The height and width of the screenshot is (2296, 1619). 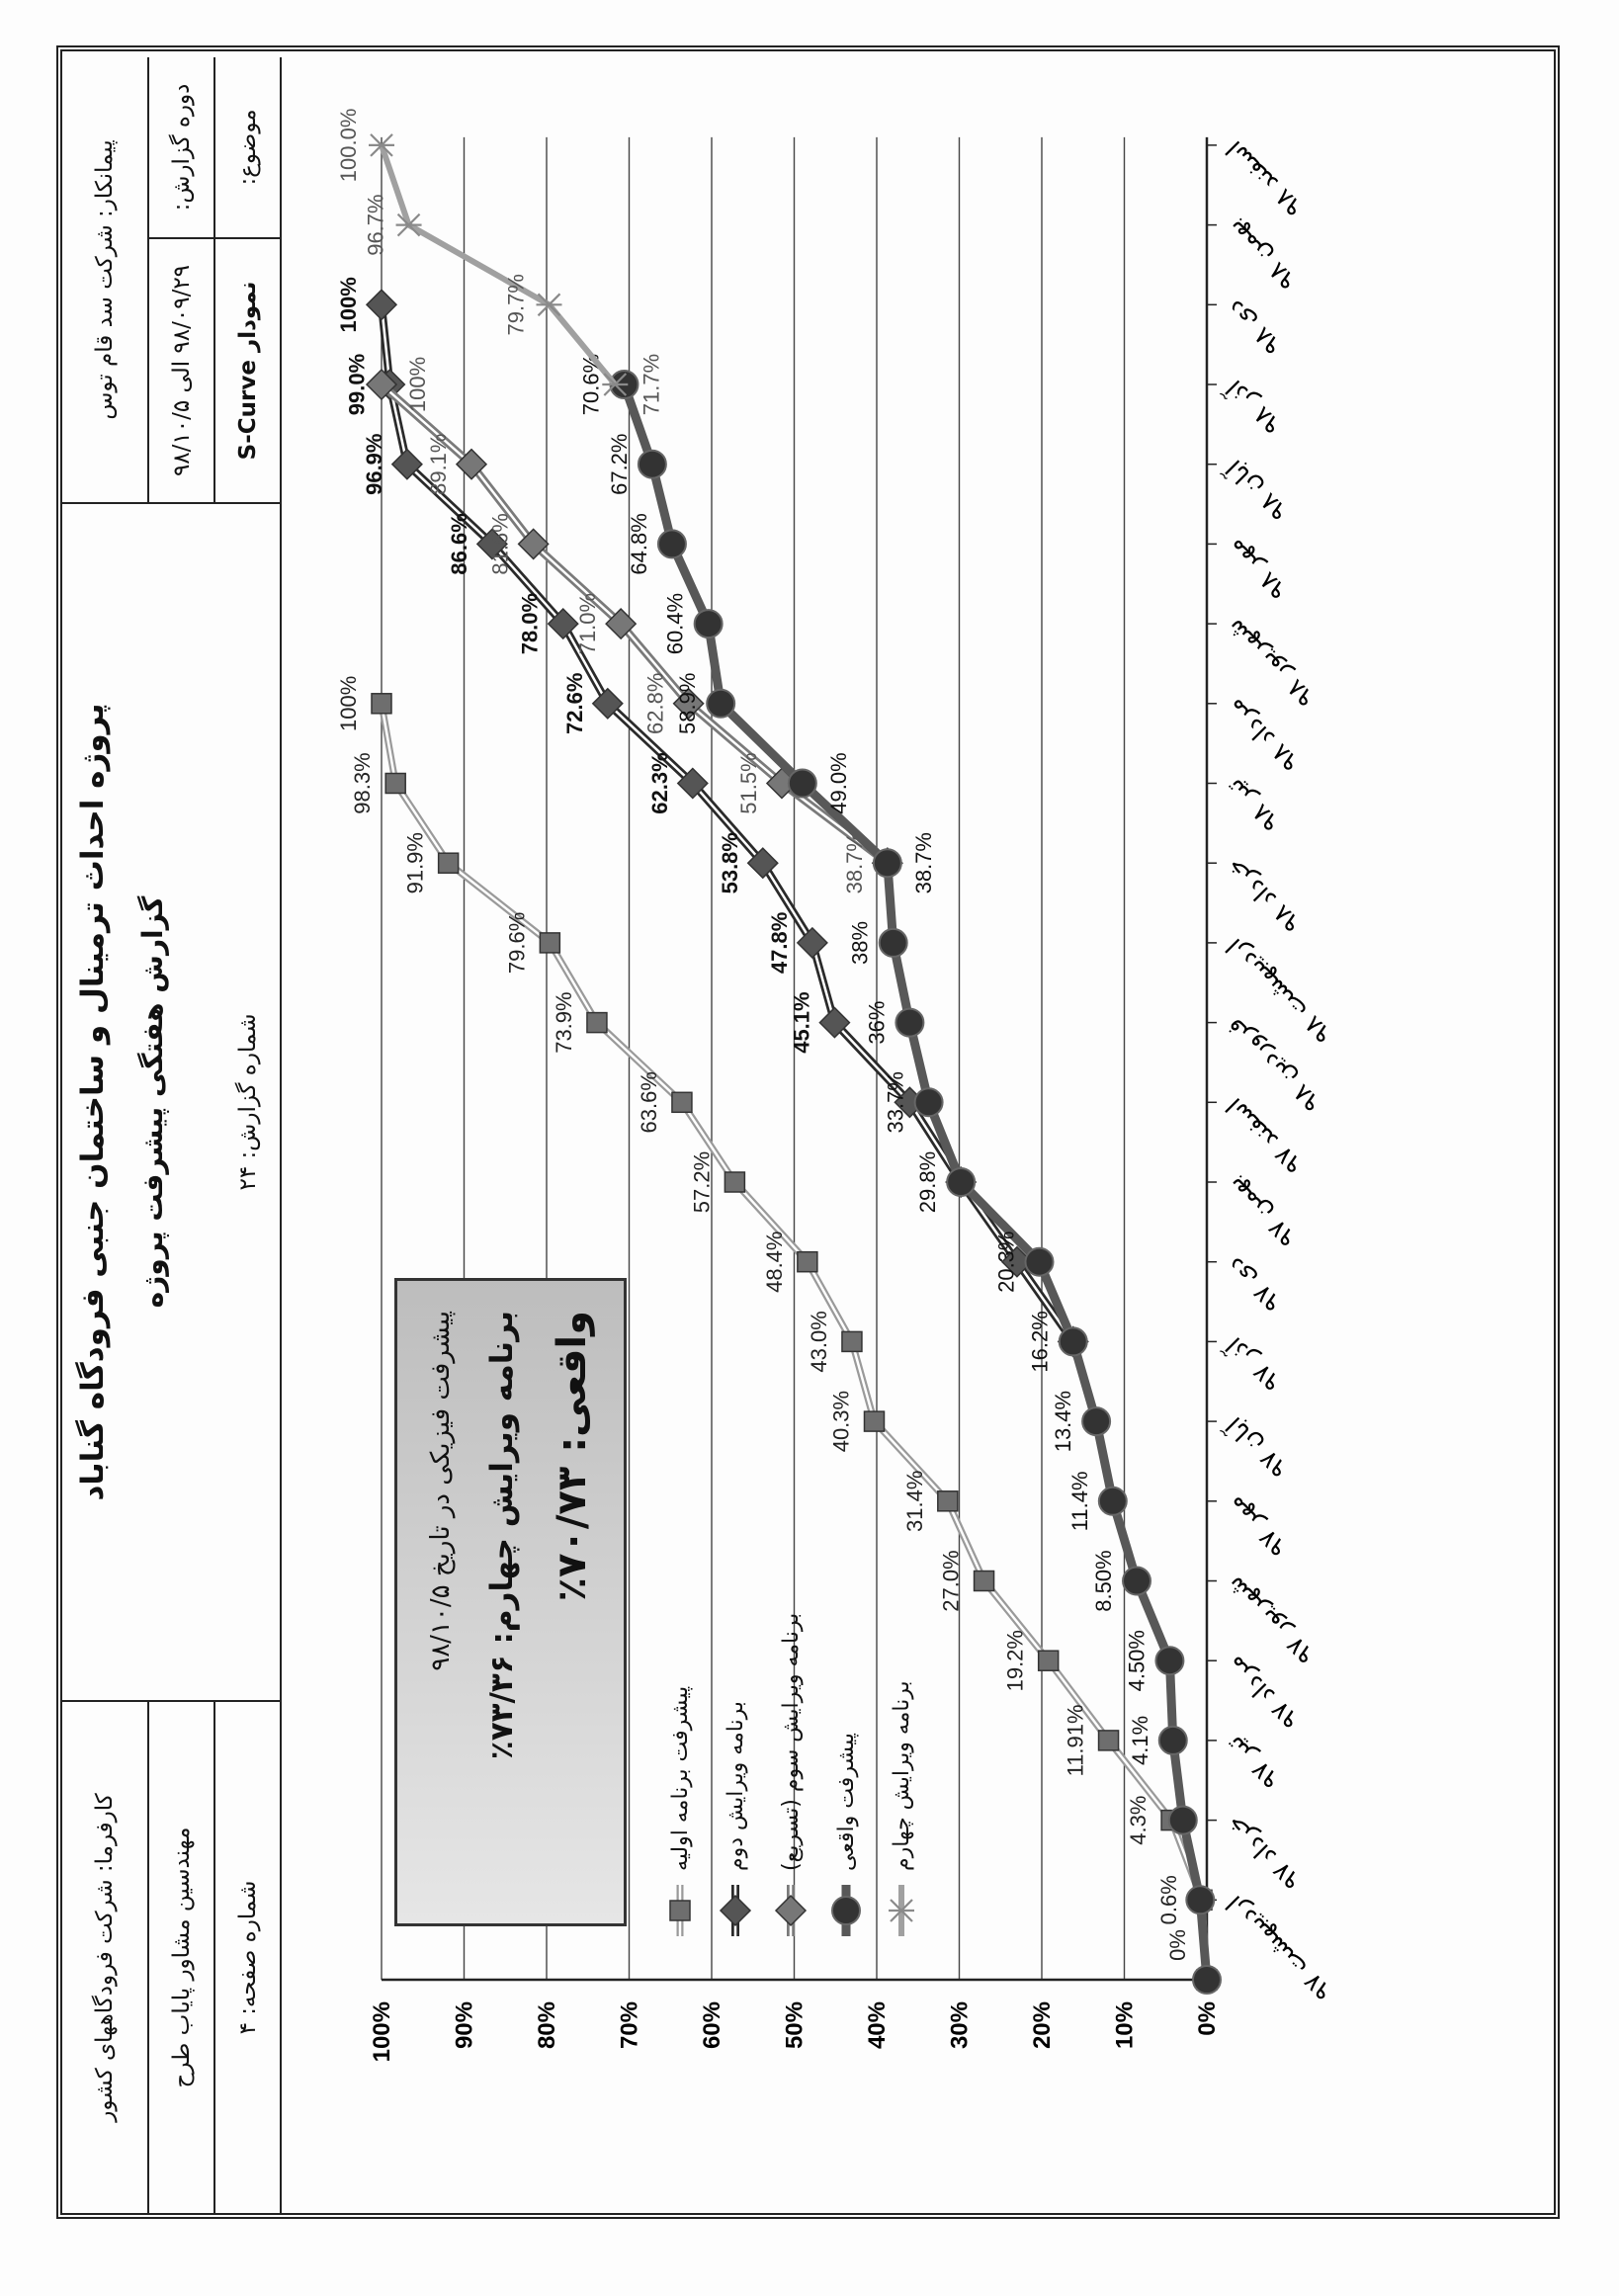 I want to click on x-tick-label: شهریور ۹۷, so click(x=1271, y=1620).